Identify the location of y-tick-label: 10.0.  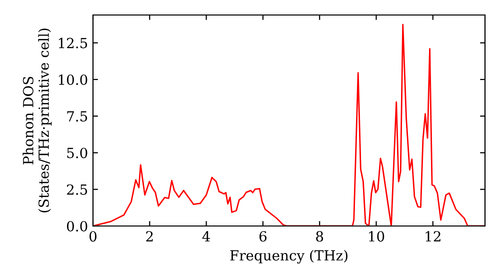
(73, 79).